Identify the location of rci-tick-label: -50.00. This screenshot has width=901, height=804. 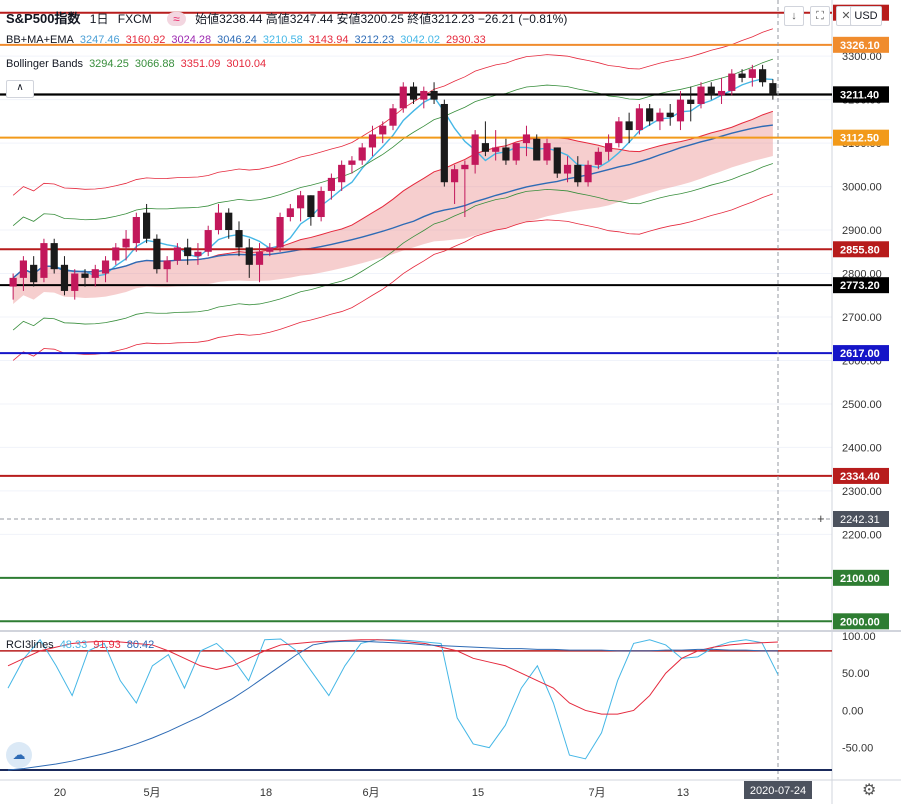
(857, 749).